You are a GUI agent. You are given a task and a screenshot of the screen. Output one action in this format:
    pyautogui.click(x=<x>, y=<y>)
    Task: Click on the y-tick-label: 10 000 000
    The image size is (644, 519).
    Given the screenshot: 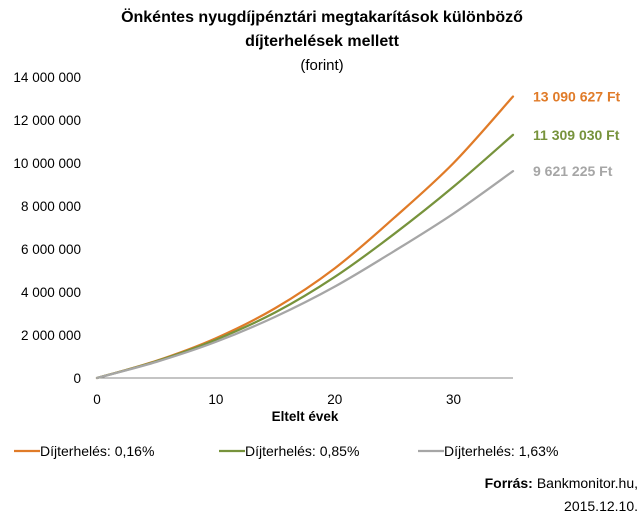 What is the action you would take?
    pyautogui.click(x=47, y=163)
    